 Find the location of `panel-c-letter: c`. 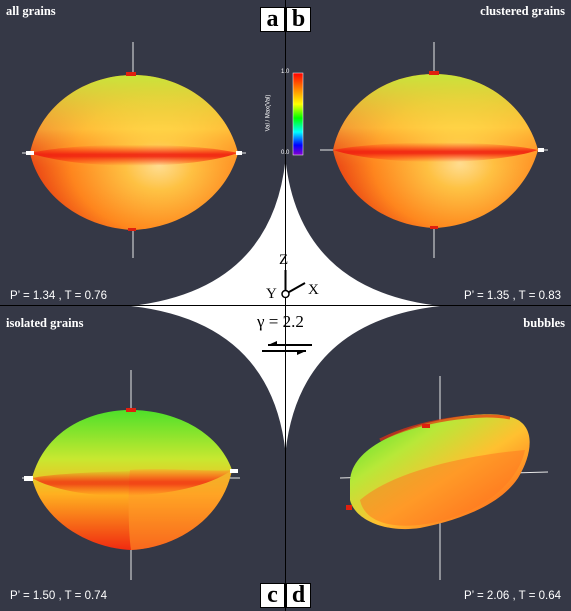

panel-c-letter: c is located at coordinates (272, 595).